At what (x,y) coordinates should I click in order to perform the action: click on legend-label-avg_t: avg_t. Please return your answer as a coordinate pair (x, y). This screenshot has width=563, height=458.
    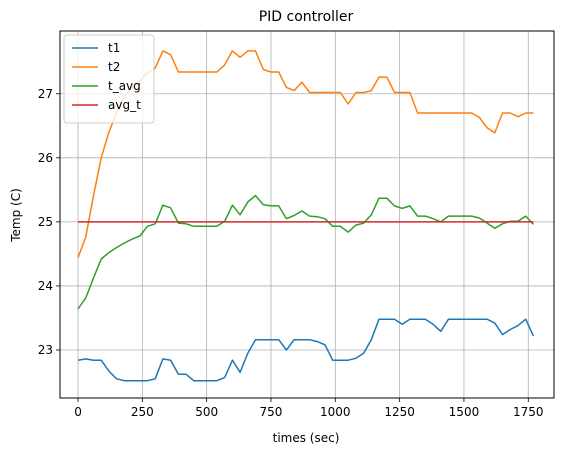
    Looking at the image, I should click on (124, 105).